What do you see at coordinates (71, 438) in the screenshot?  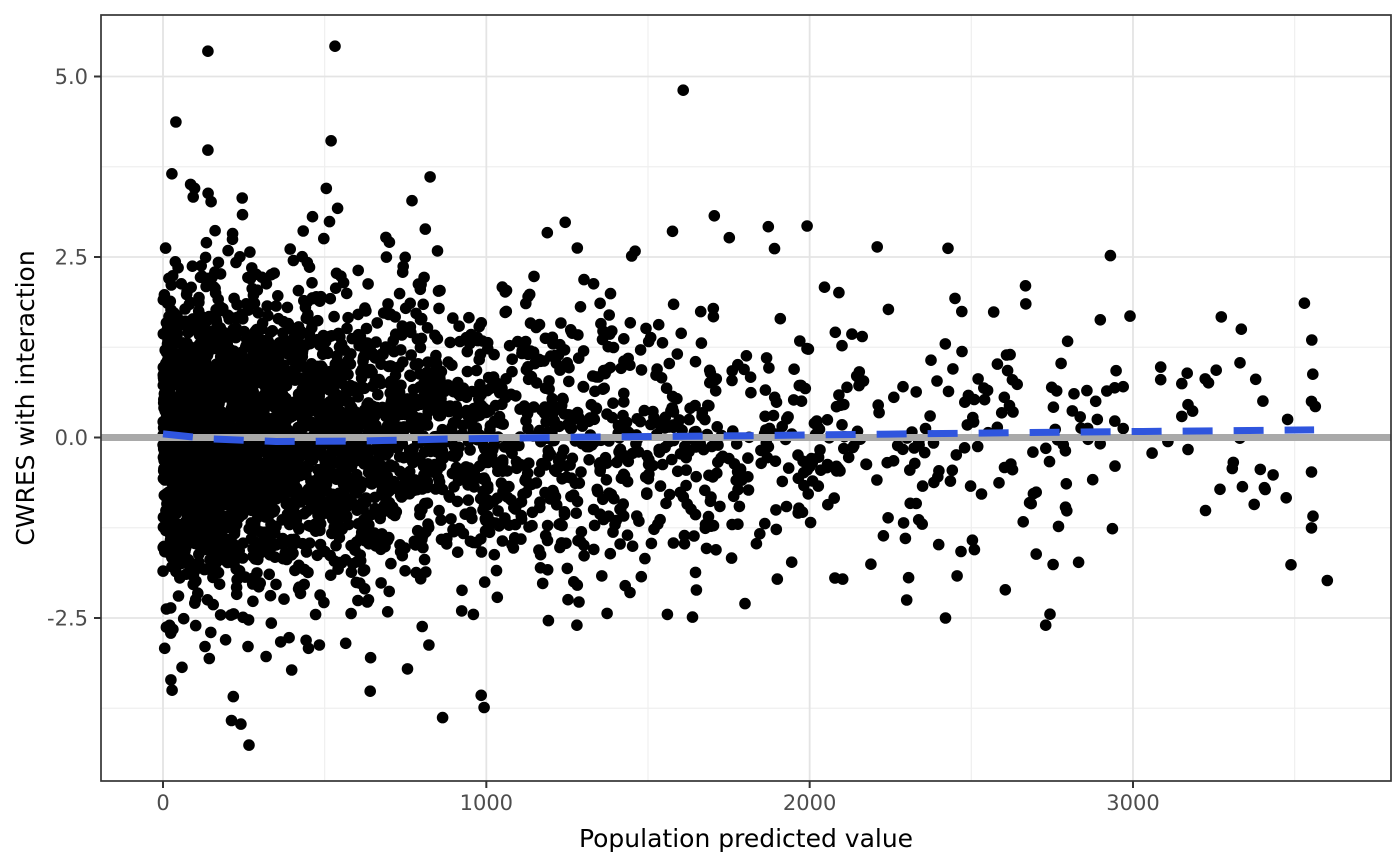 I see `y-tick-label: 0.0` at bounding box center [71, 438].